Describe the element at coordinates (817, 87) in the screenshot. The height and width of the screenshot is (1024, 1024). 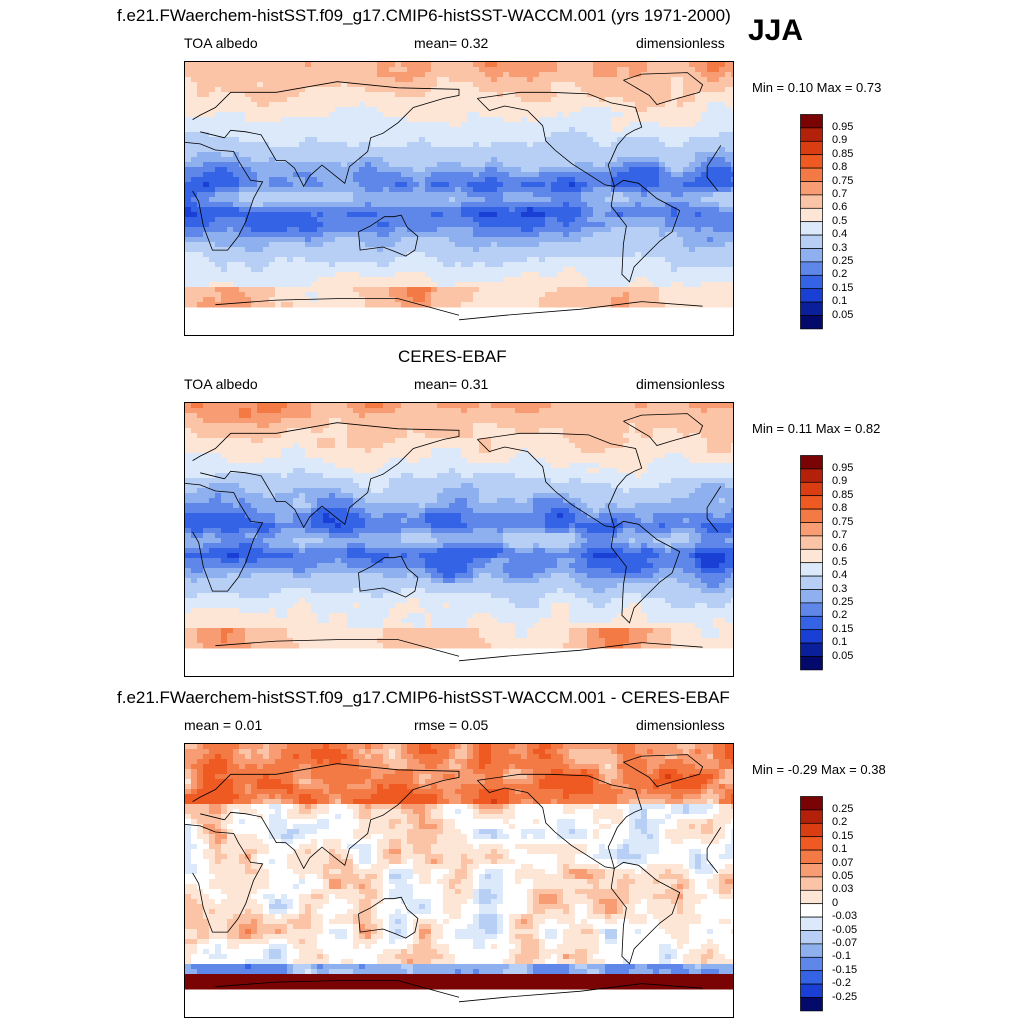
I see `panel-model-minmax: Min = 0.10 Max = 0.73` at that location.